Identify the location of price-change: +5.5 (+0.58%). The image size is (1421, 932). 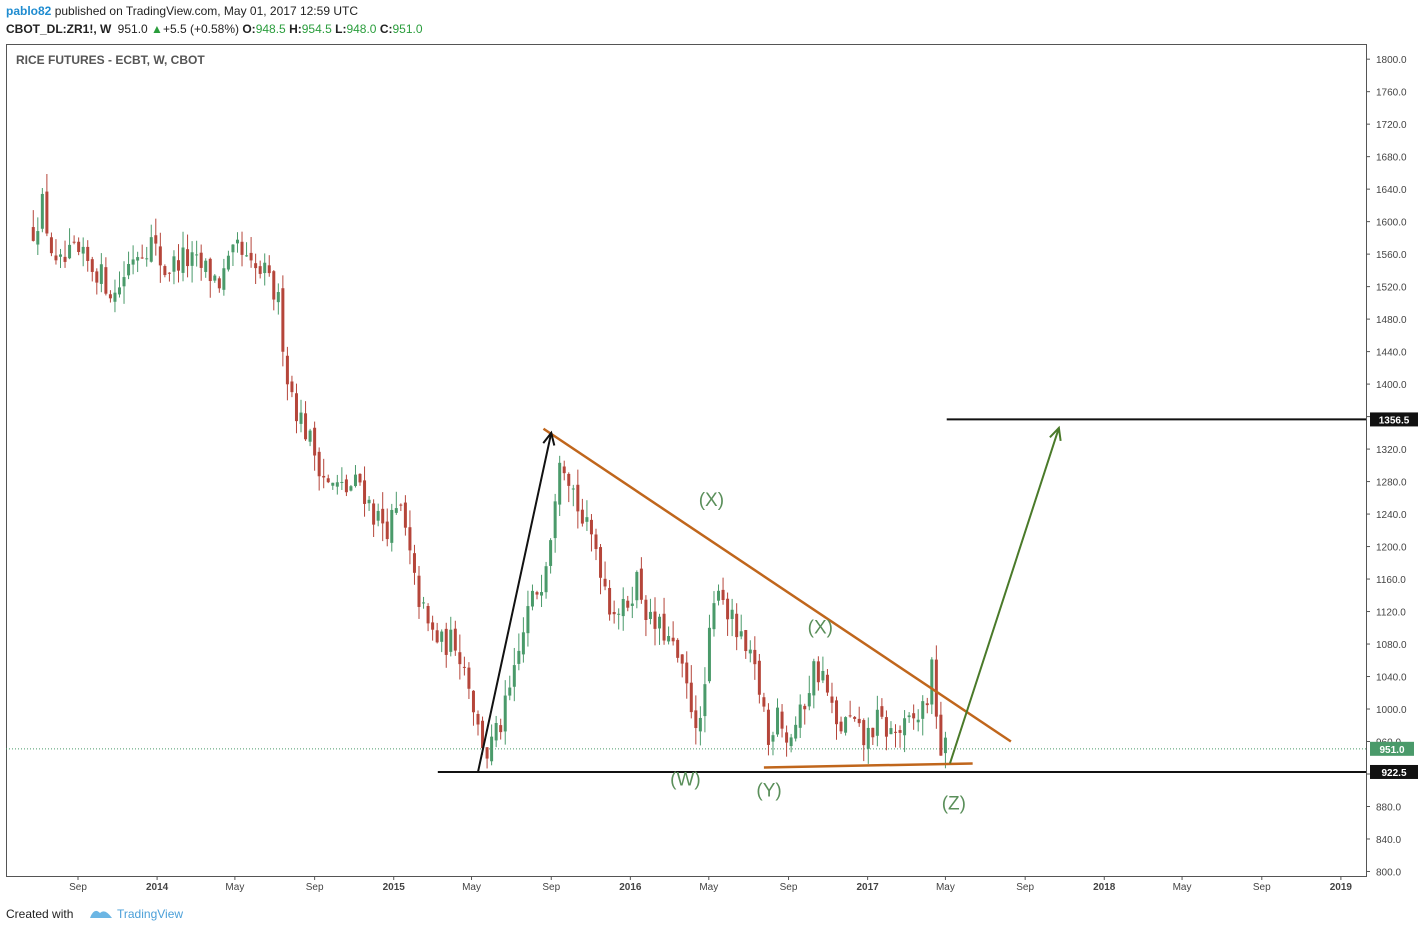
(200, 29).